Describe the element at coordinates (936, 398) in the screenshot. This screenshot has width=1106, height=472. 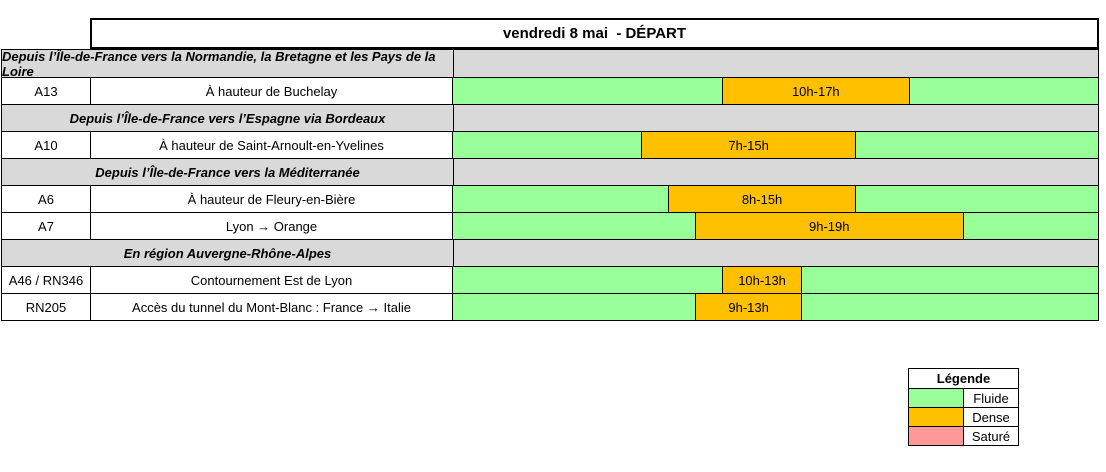
I see `legend-swatch-fluide` at that location.